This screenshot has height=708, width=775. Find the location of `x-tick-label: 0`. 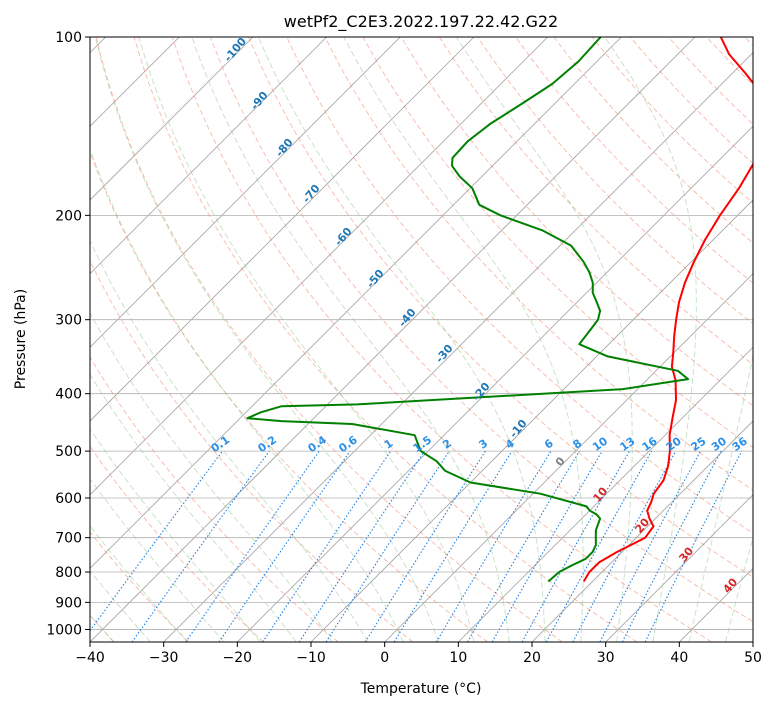

x-tick-label: 0 is located at coordinates (384, 658).